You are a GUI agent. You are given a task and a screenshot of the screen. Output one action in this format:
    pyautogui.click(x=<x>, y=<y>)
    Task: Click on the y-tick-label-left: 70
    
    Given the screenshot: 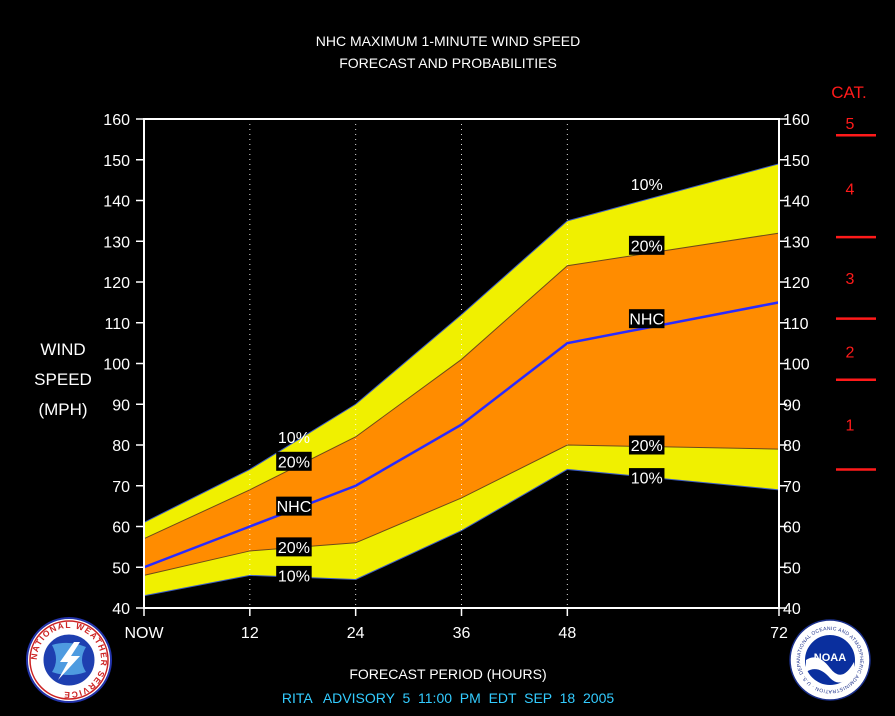 What is the action you would take?
    pyautogui.click(x=121, y=487)
    